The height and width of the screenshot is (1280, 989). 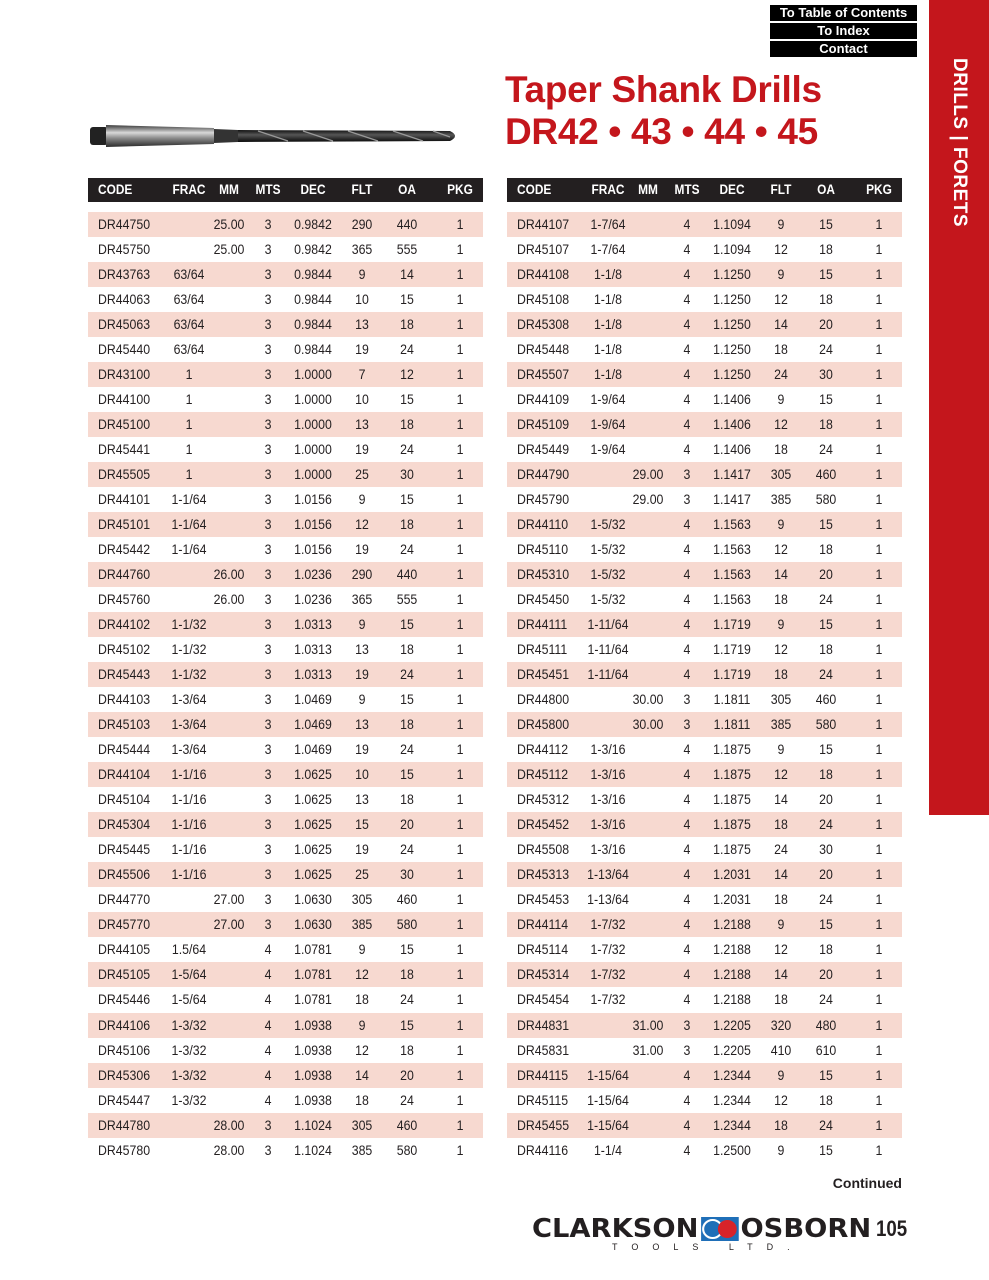 I want to click on table-row: DR44106 1-3/32 4 1.0938 9 15 1, so click(x=285, y=1025).